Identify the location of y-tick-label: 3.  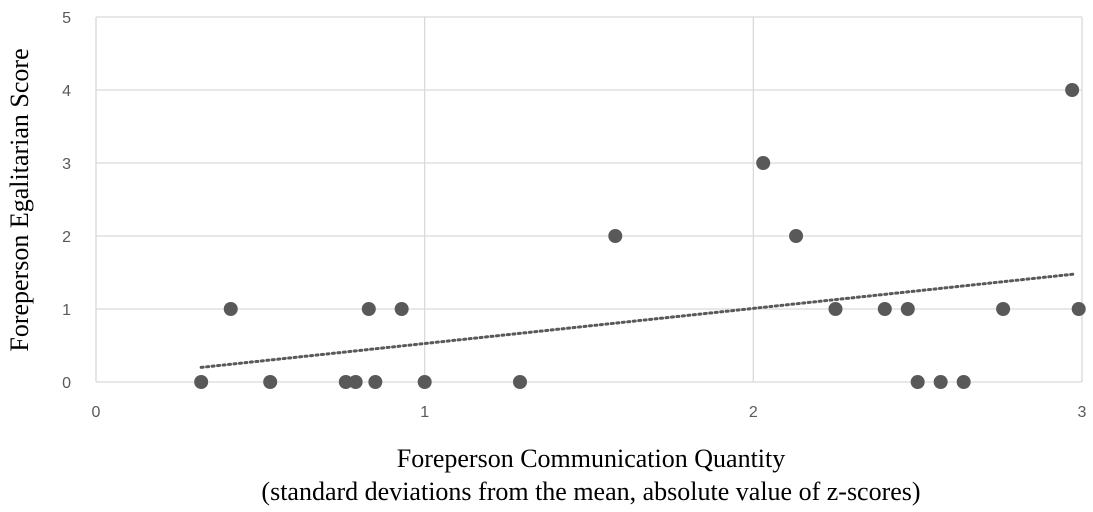
(66, 164).